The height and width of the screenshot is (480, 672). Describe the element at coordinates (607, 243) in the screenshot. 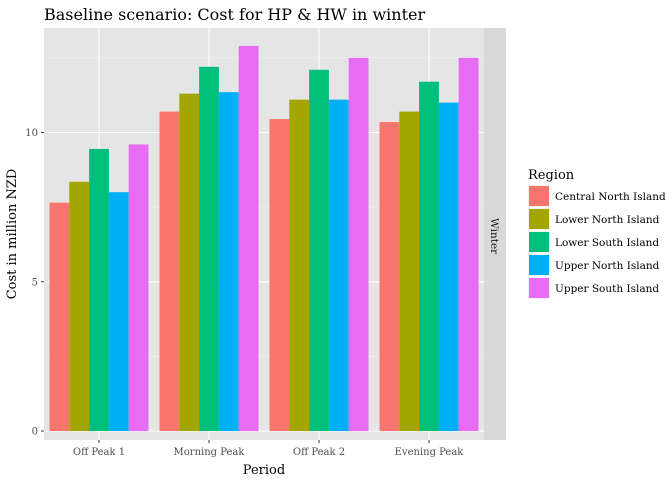

I see `legend-label: Lower South Island` at that location.